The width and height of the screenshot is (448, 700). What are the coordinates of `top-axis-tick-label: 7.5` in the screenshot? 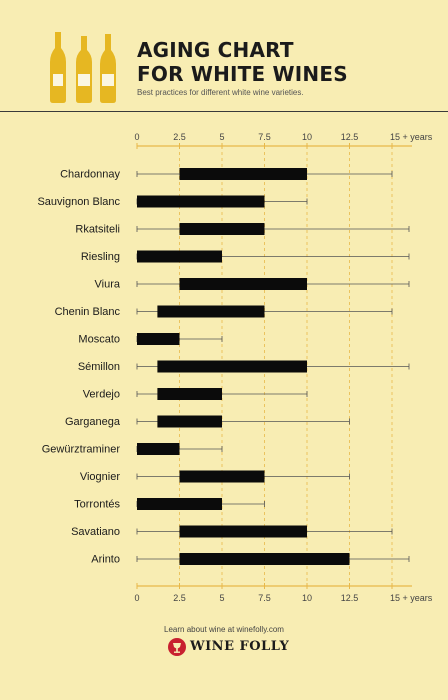 It's located at (264, 137).